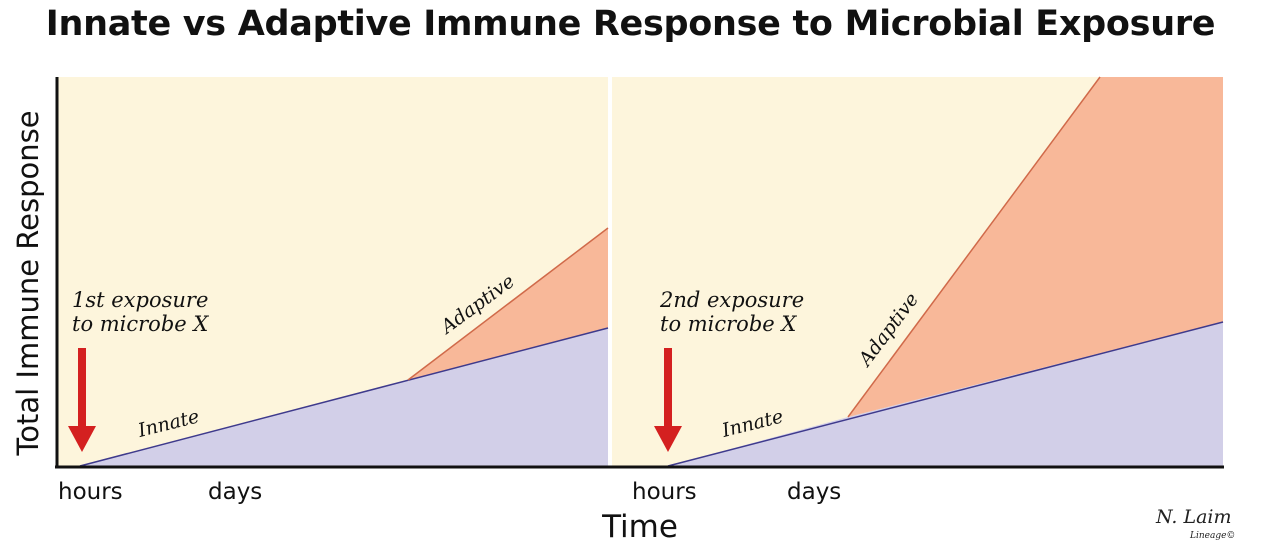 This screenshot has height=543, width=1261. What do you see at coordinates (814, 492) in the screenshot?
I see `x-tick-days-2: days` at bounding box center [814, 492].